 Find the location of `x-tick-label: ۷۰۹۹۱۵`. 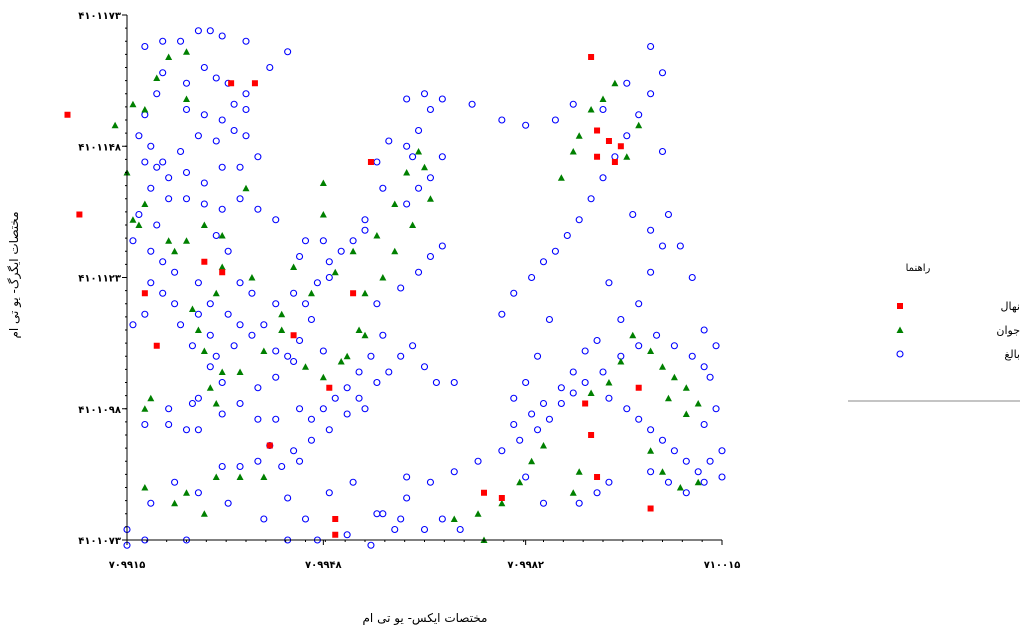

x-tick-label: ۷۰۹۹۱۵ is located at coordinates (127, 565).